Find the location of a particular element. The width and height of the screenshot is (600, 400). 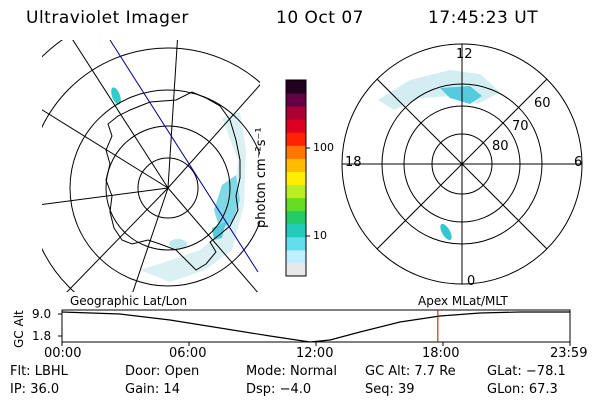

glat-label: GLat: is located at coordinates (504, 371).